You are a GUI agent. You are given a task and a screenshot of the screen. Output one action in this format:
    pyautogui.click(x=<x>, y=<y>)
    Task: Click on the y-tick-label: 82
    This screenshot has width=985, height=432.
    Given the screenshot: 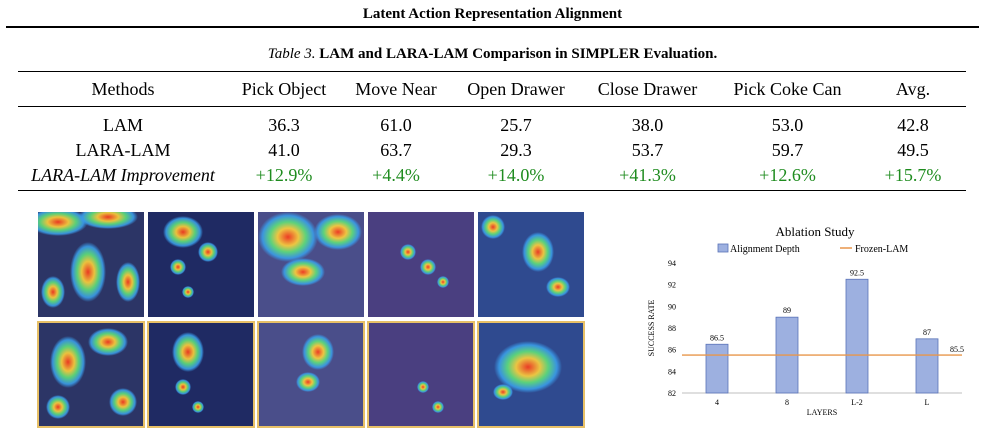 What is the action you would take?
    pyautogui.click(x=672, y=393)
    